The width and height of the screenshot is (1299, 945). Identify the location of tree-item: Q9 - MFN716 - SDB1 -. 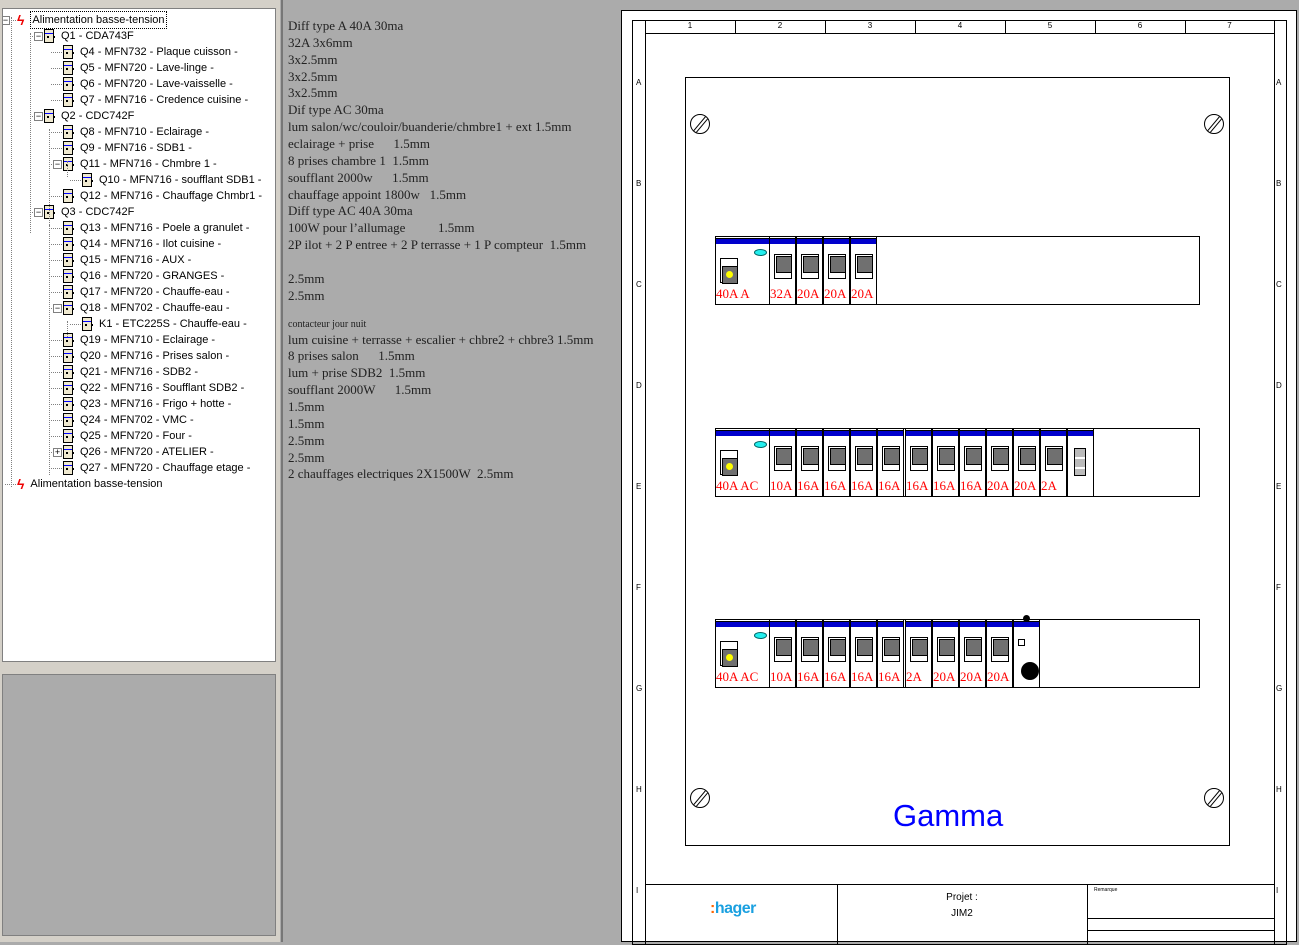
(127, 148).